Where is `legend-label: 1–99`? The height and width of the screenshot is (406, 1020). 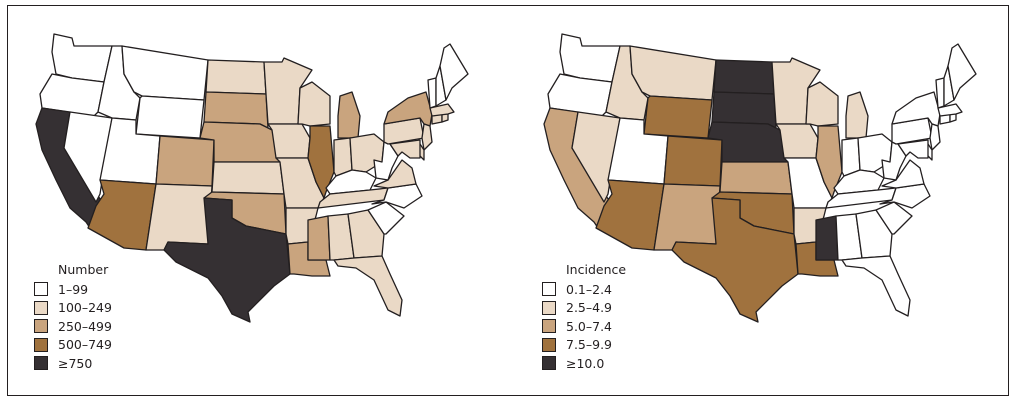 legend-label: 1–99 is located at coordinates (73, 289).